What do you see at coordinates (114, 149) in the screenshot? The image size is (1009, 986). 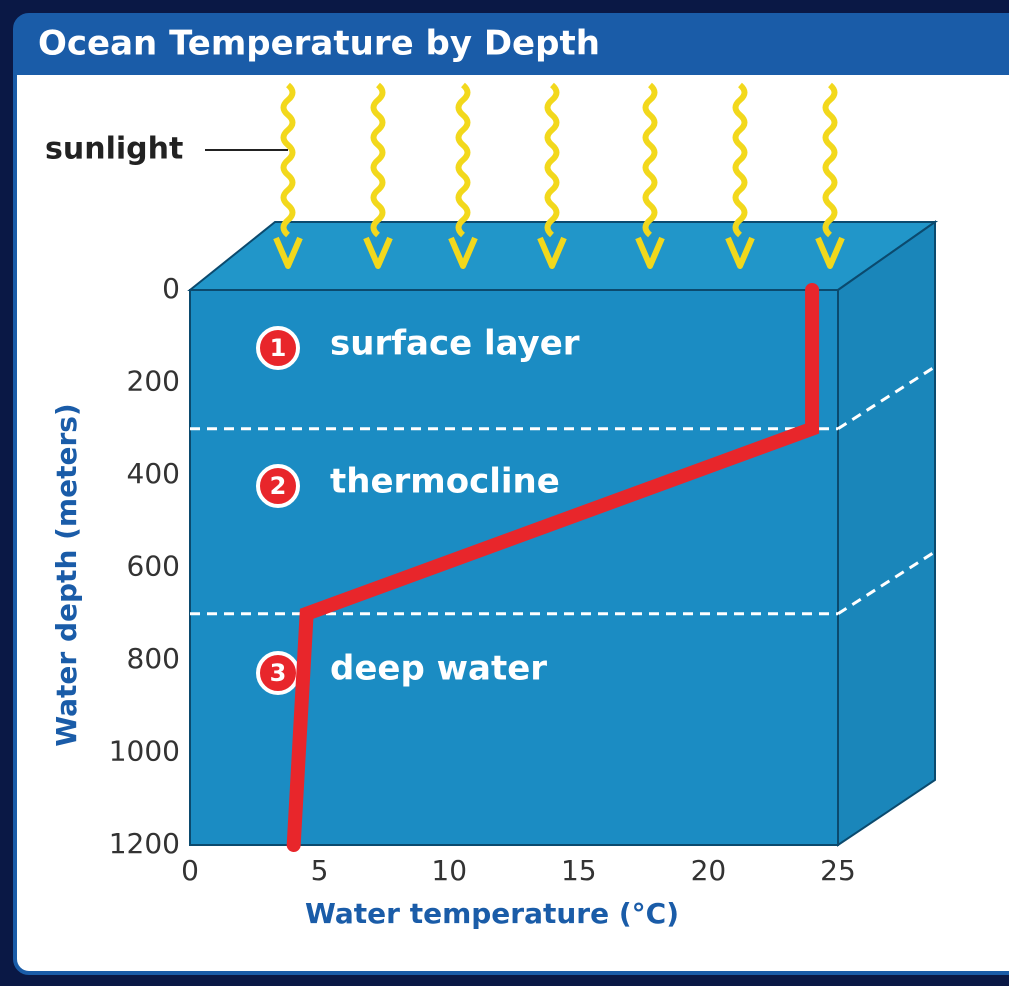 I see `sunlight-label: sunlight` at bounding box center [114, 149].